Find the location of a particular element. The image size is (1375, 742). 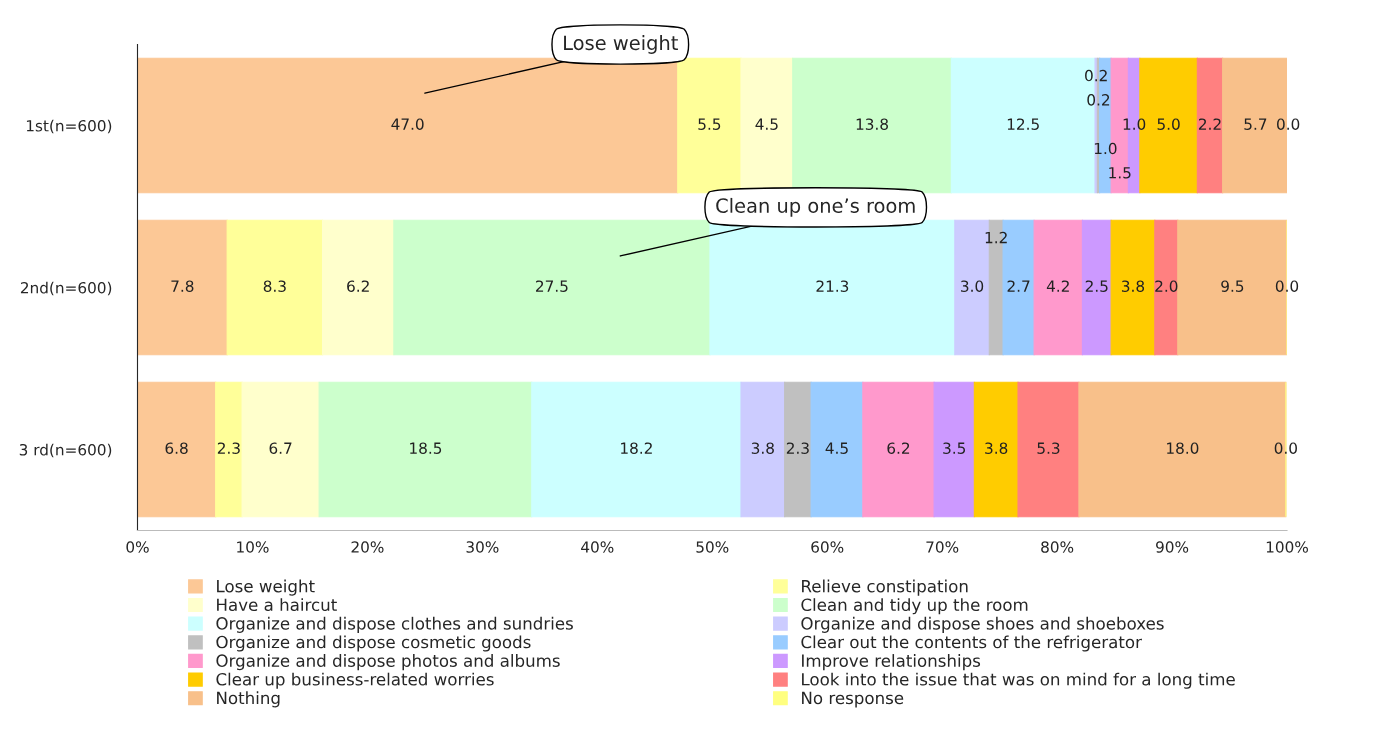

legend-label: Nothing is located at coordinates (248, 699).